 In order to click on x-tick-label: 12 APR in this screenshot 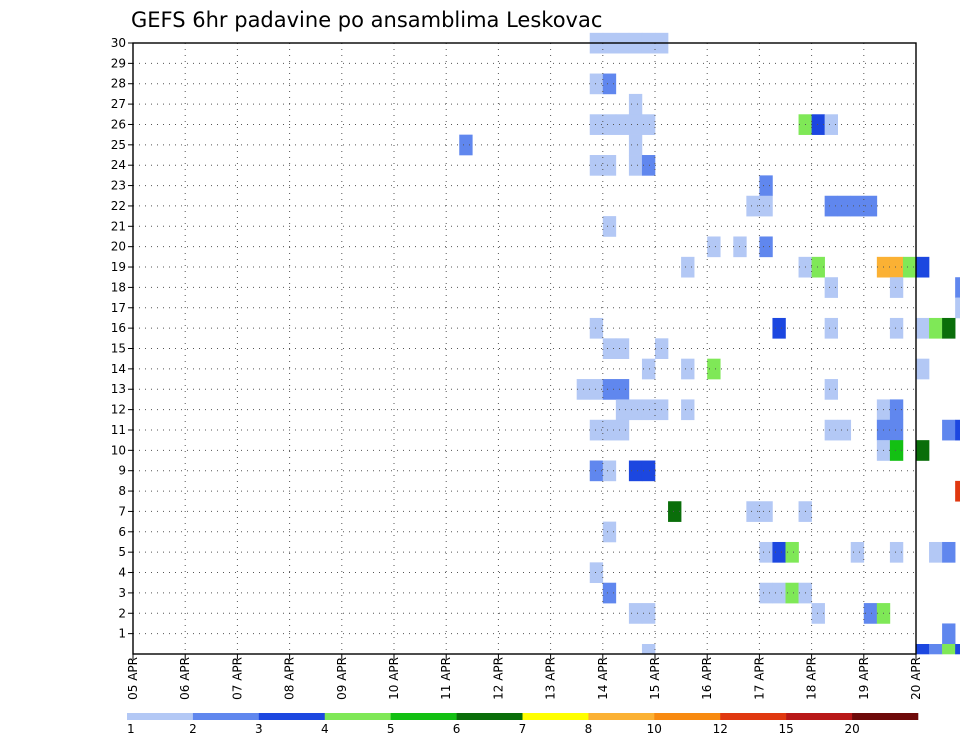, I will do `click(498, 678)`.